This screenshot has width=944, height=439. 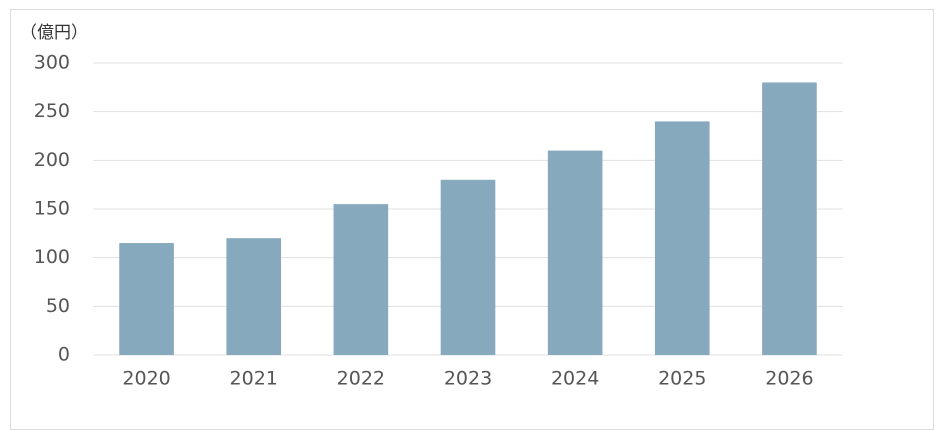 I want to click on x-tick-label: 2026, so click(x=789, y=379).